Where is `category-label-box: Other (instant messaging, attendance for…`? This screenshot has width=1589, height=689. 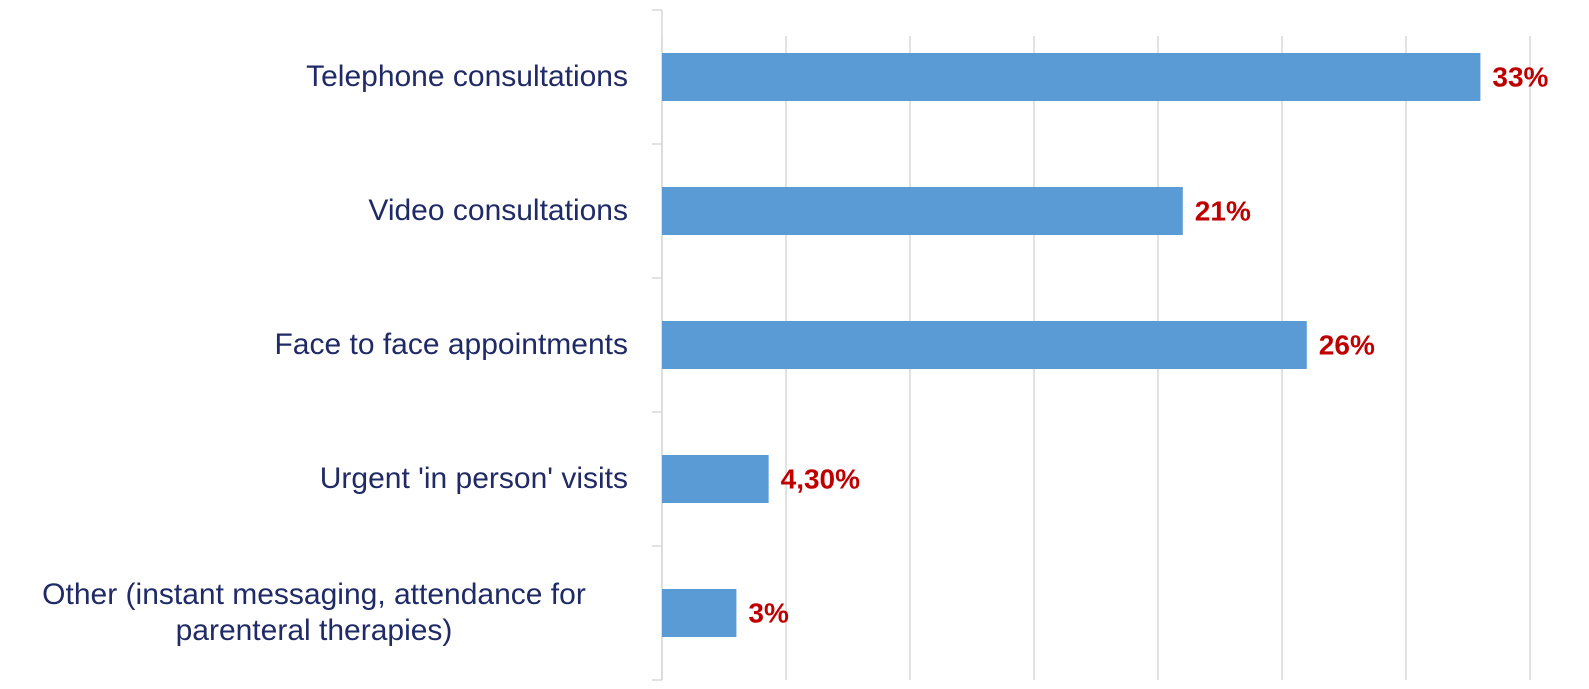 category-label-box: Other (instant messaging, attendance for… is located at coordinates (314, 613).